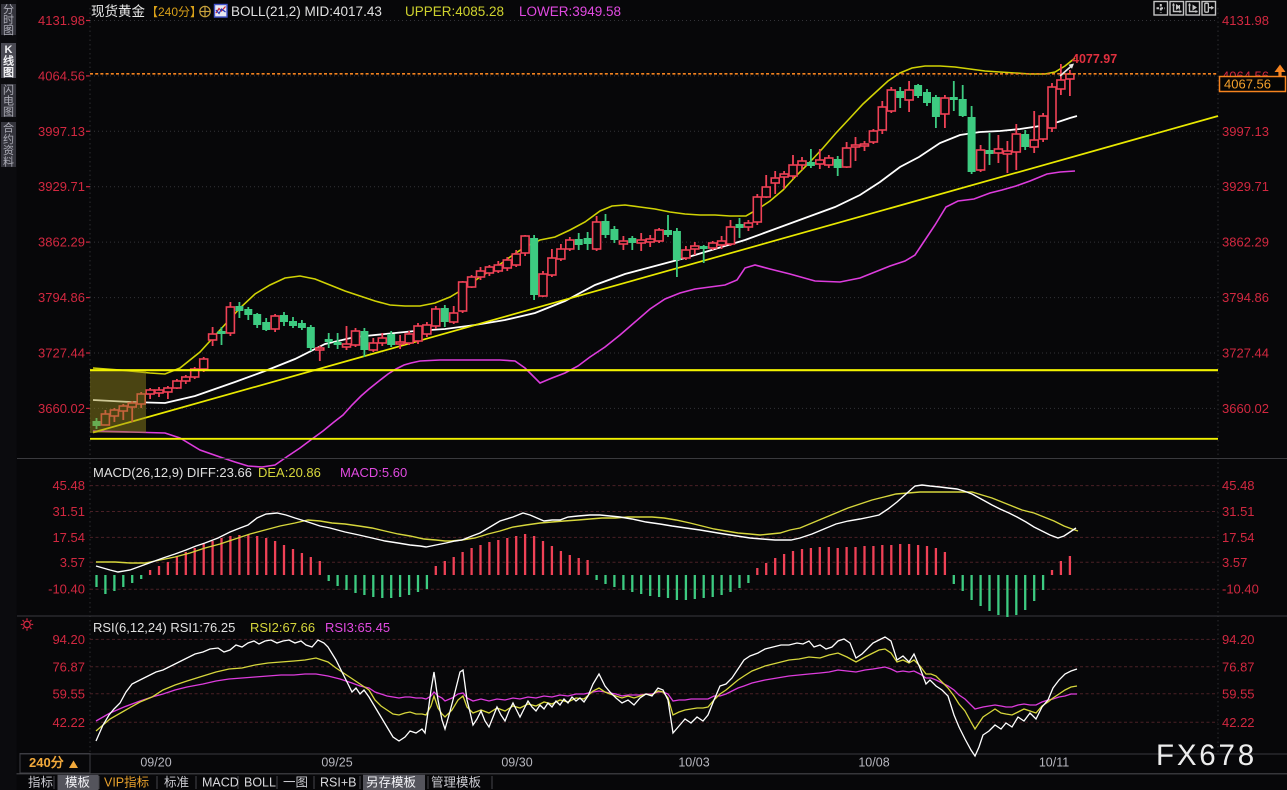 The width and height of the screenshot is (1287, 790). What do you see at coordinates (155, 763) in the screenshot?
I see `svg-text: 09/20` at bounding box center [155, 763].